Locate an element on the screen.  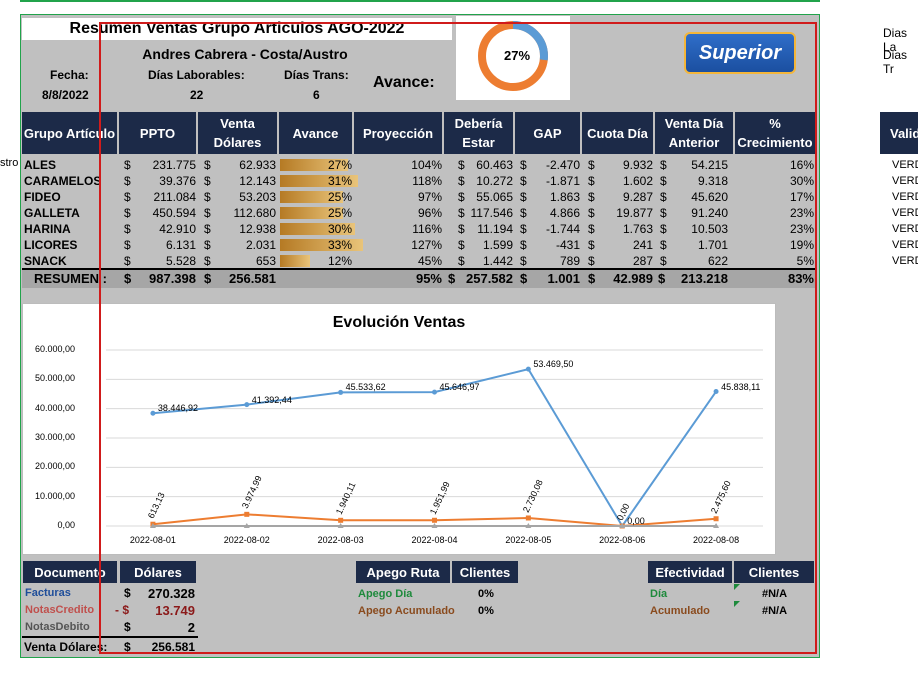
table-header-cell: GAP is located at coordinates (548, 133).